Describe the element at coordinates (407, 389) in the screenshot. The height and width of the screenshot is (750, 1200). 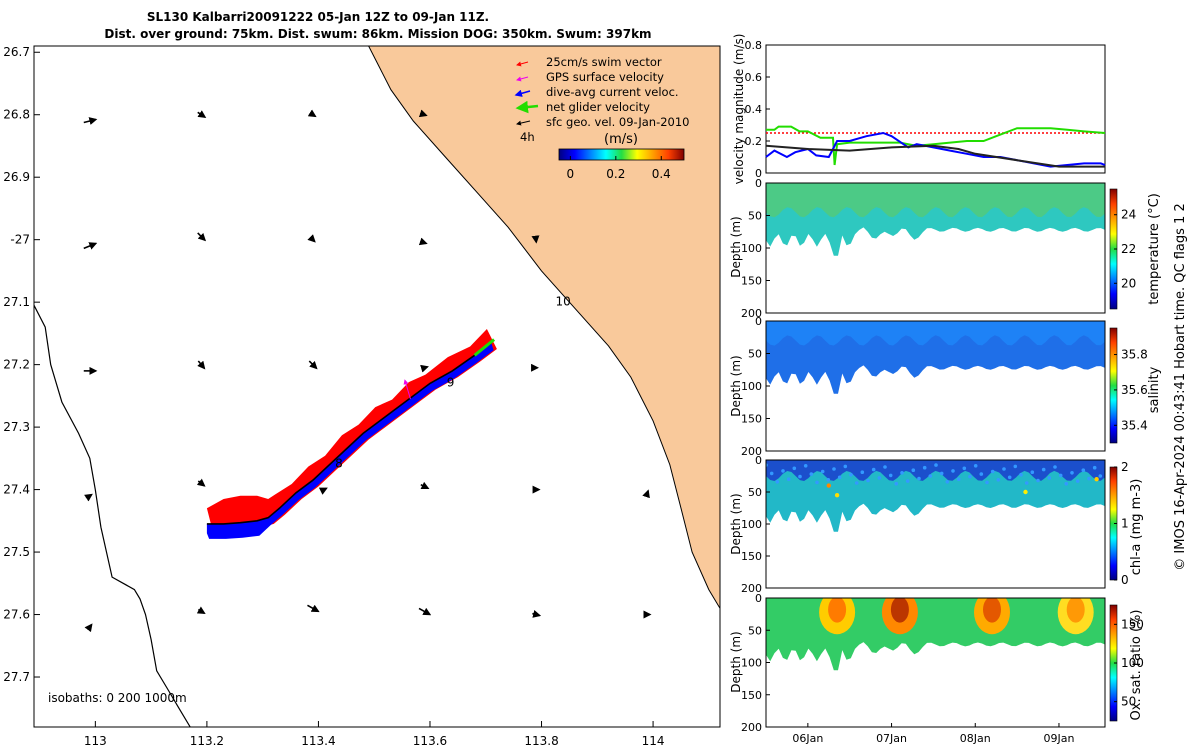
I see `gps-surface-velocity-arrow` at that location.